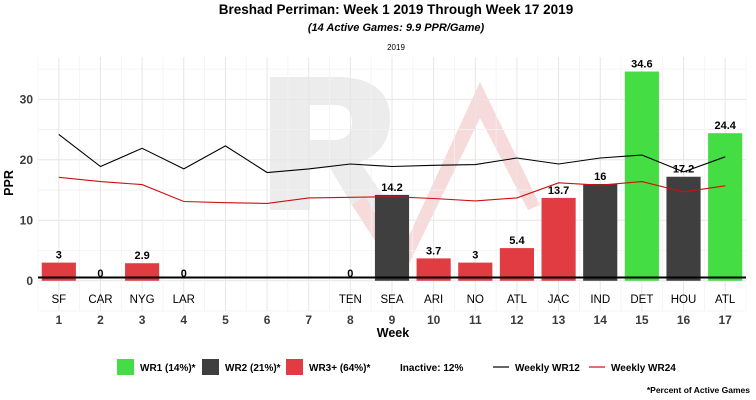 The width and height of the screenshot is (756, 400). Describe the element at coordinates (125, 367) in the screenshot. I see `legend-swatch-wr1` at that location.